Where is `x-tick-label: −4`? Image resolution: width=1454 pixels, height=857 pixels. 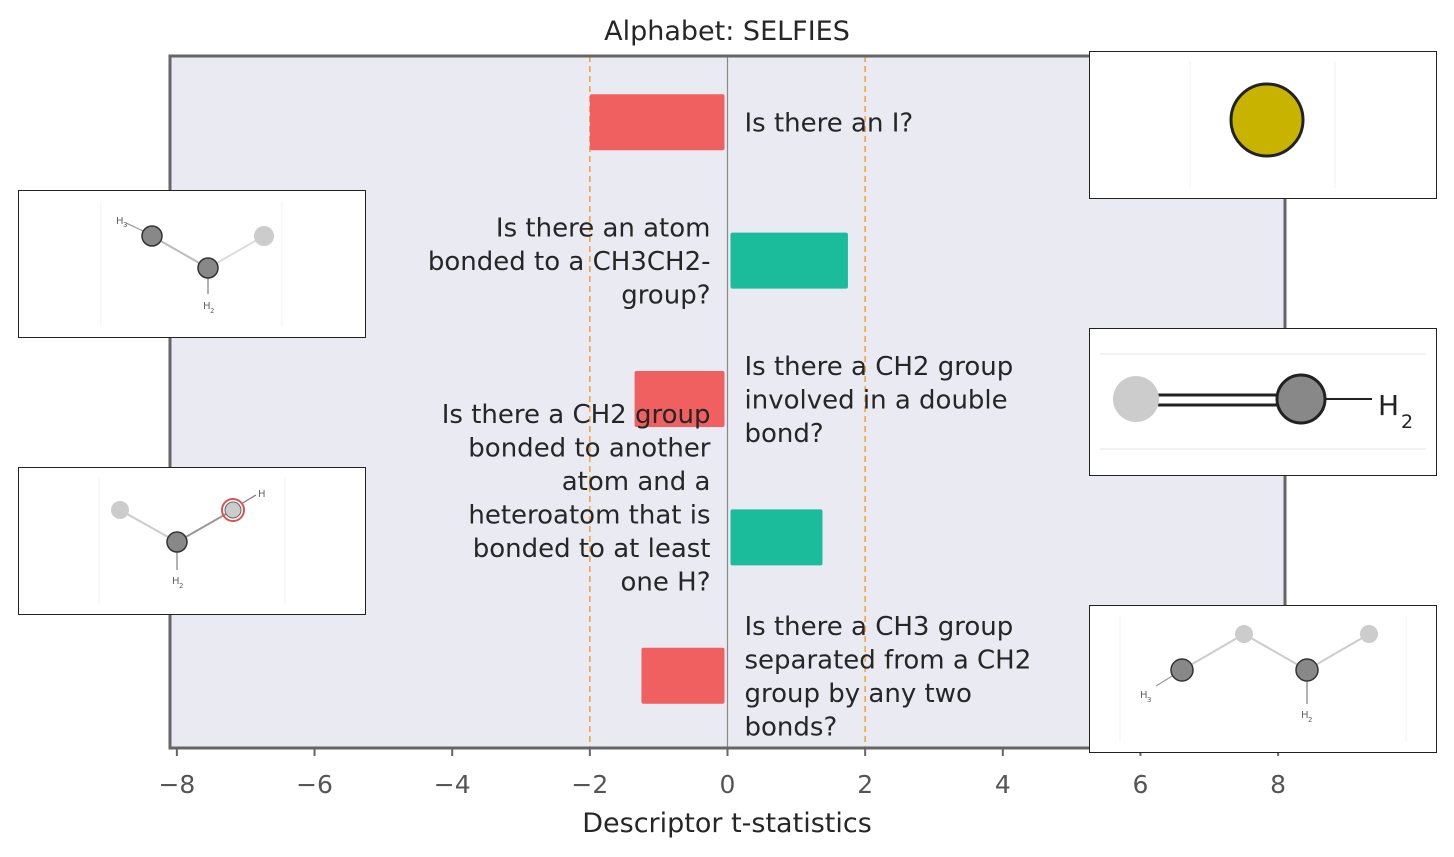 x-tick-label: −4 is located at coordinates (452, 784).